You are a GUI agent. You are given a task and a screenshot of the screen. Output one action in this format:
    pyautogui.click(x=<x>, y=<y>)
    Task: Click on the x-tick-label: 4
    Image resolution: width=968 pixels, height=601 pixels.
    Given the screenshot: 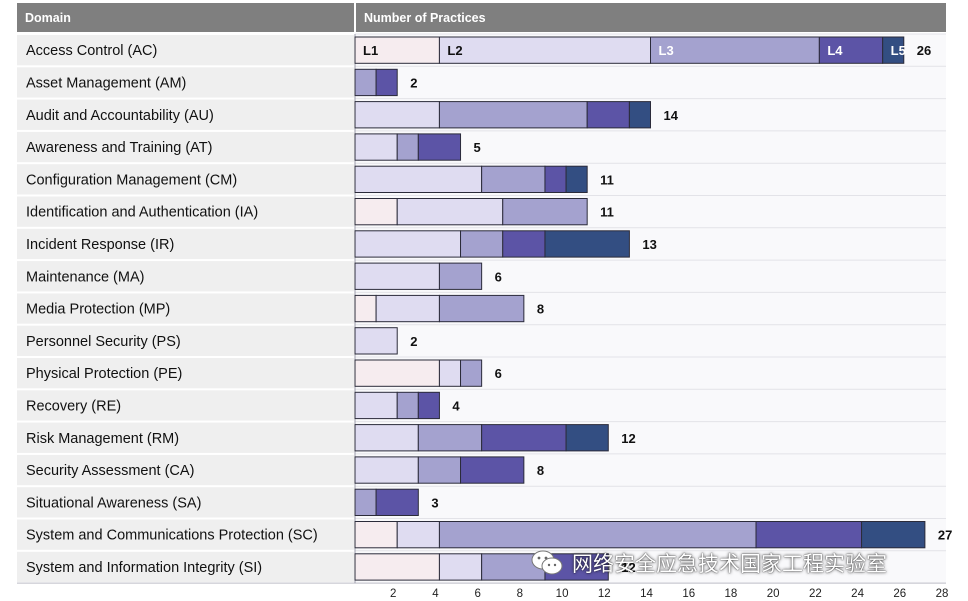 What is the action you would take?
    pyautogui.click(x=435, y=594)
    